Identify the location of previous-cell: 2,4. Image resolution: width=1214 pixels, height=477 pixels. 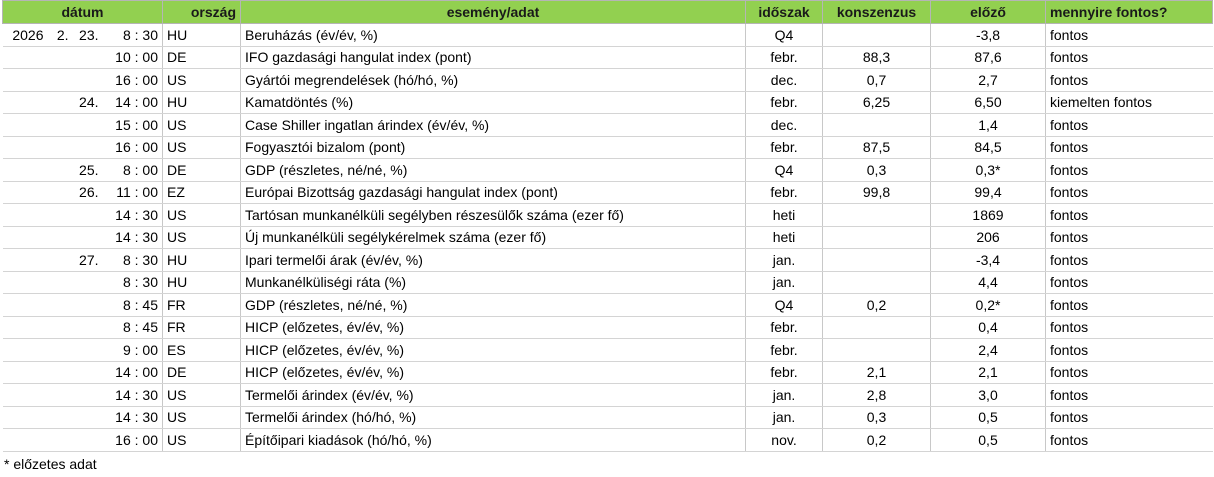
(988, 350).